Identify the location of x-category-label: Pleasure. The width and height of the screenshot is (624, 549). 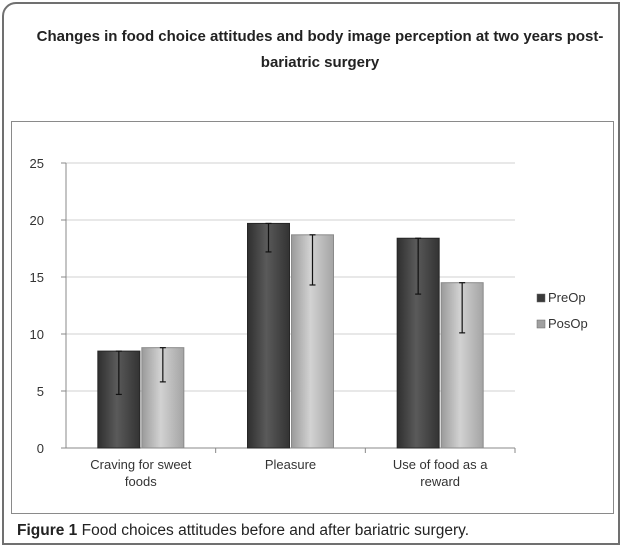
(290, 464).